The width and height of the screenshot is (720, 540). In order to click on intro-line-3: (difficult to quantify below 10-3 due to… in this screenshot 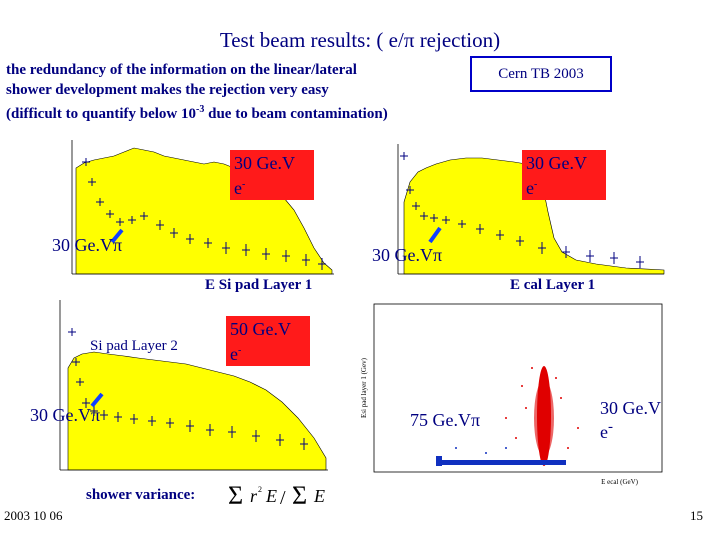, I will do `click(197, 113)`.